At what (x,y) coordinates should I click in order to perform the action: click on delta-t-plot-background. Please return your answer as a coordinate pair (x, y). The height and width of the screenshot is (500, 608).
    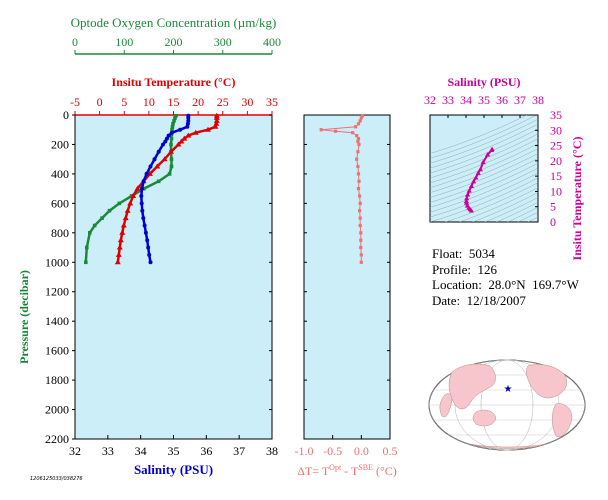
    Looking at the image, I should click on (347, 277).